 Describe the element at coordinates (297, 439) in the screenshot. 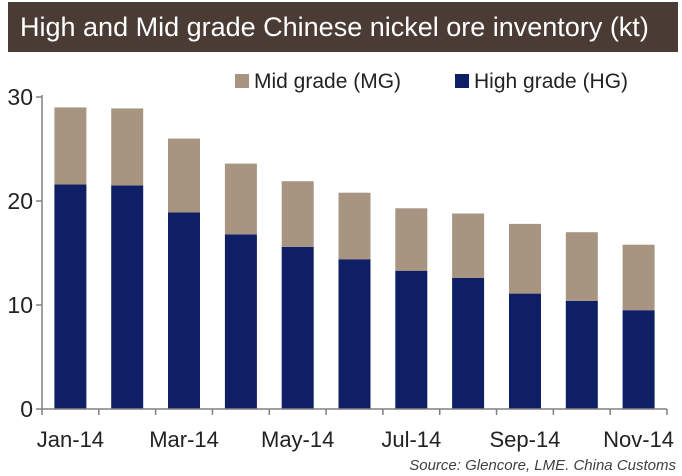

I see `x-tick-label: May-14` at that location.